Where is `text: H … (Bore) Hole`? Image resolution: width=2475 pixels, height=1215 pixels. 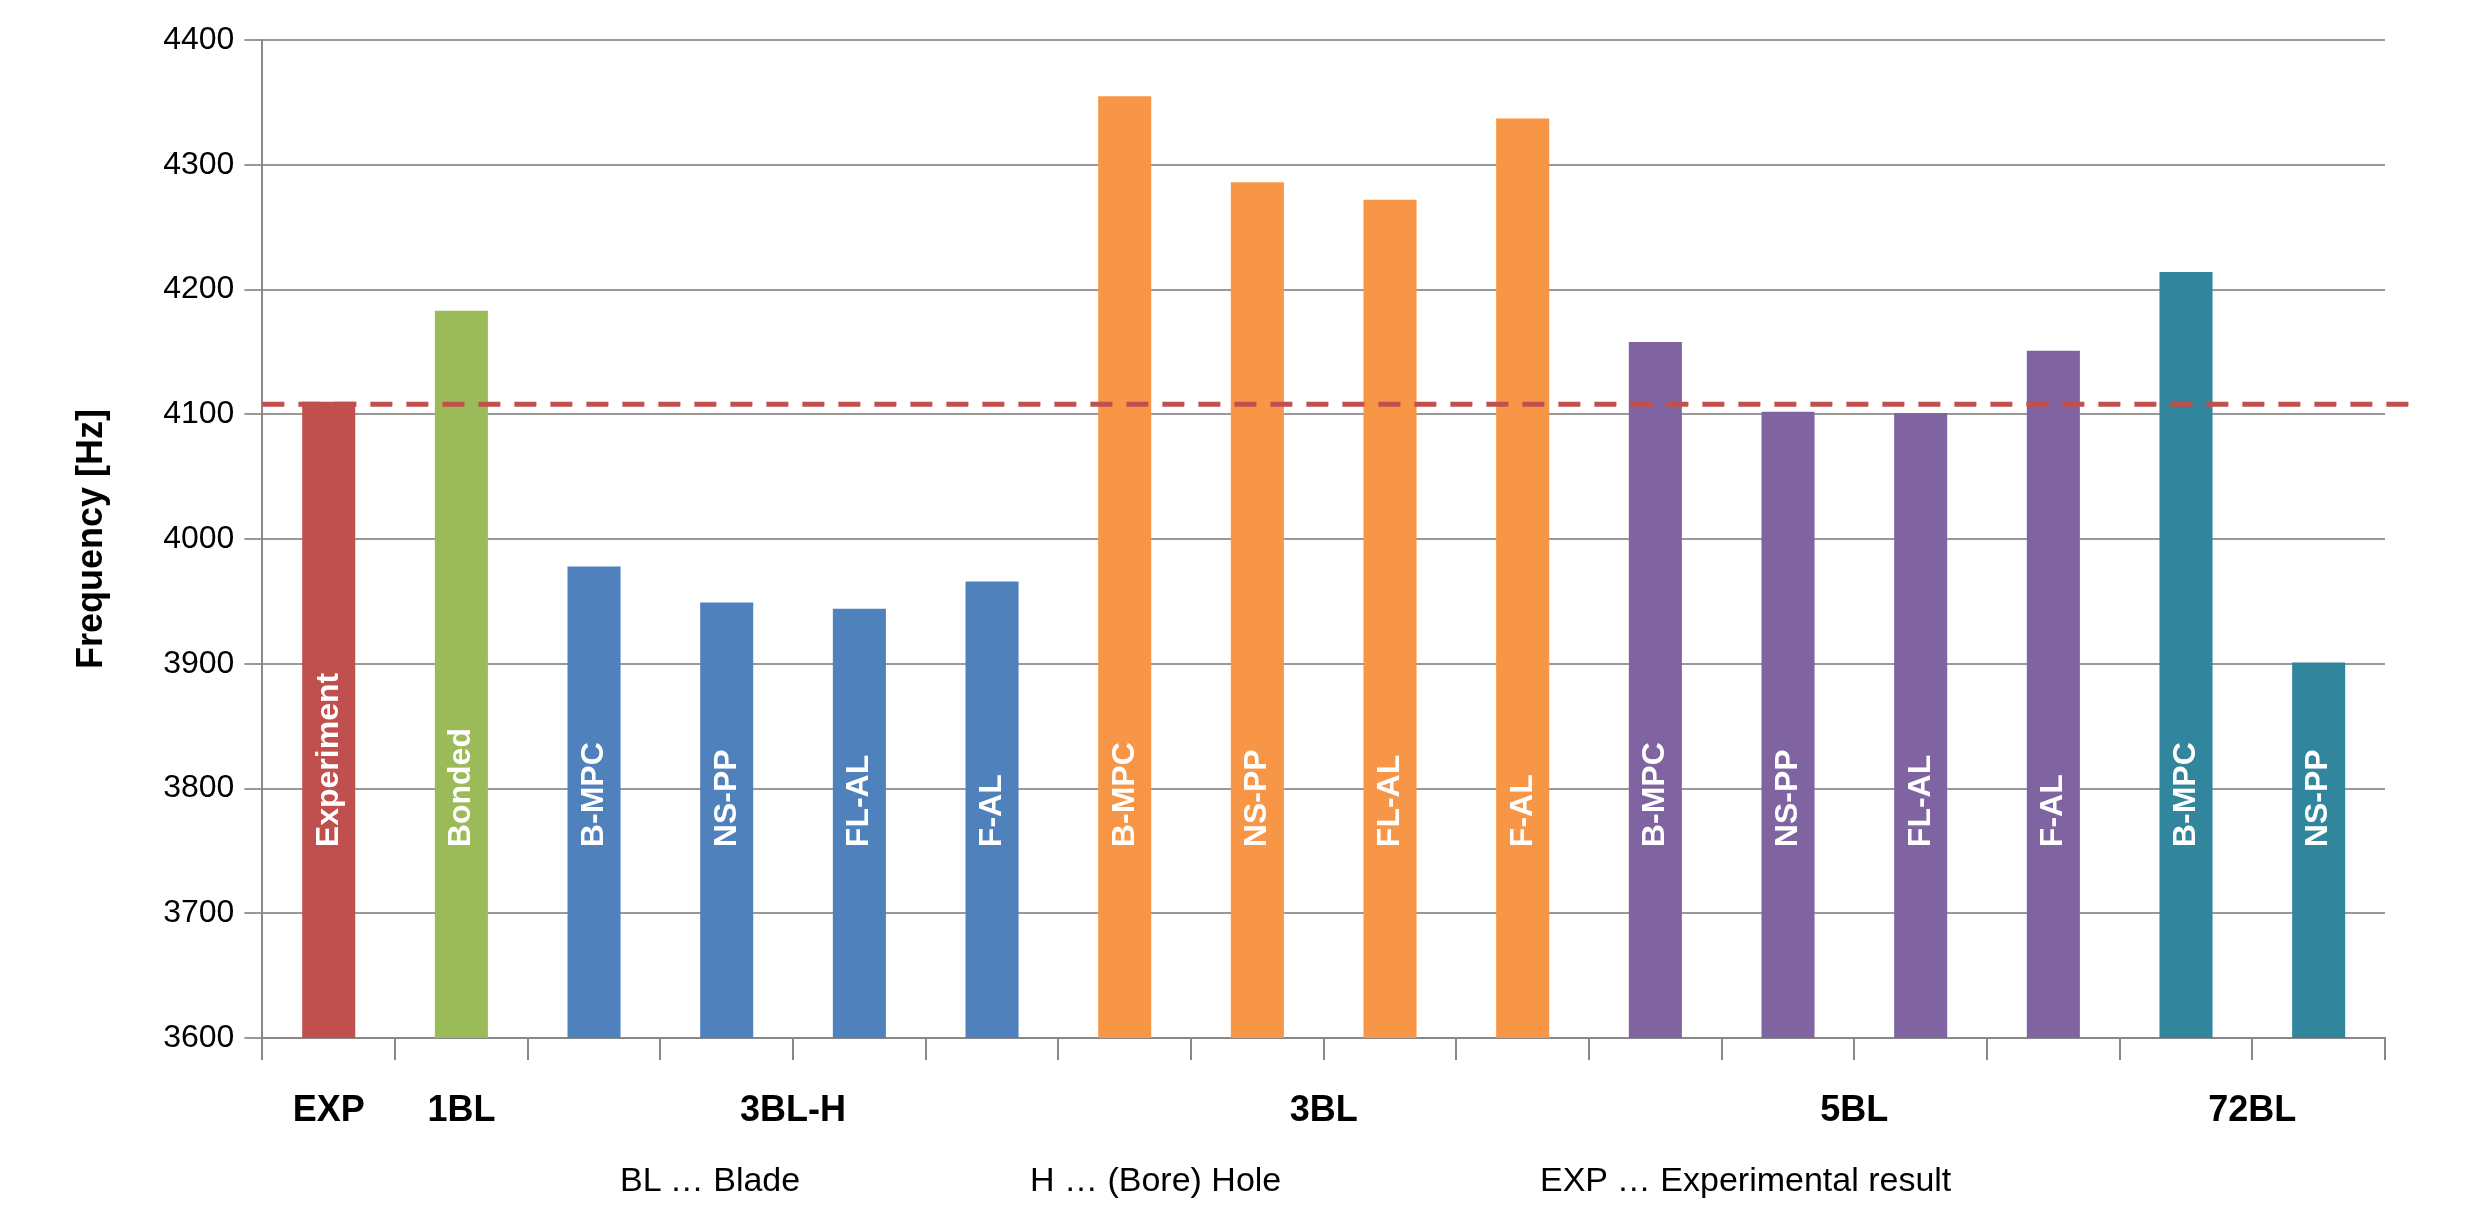 text: H … (Bore) Hole is located at coordinates (1156, 1179).